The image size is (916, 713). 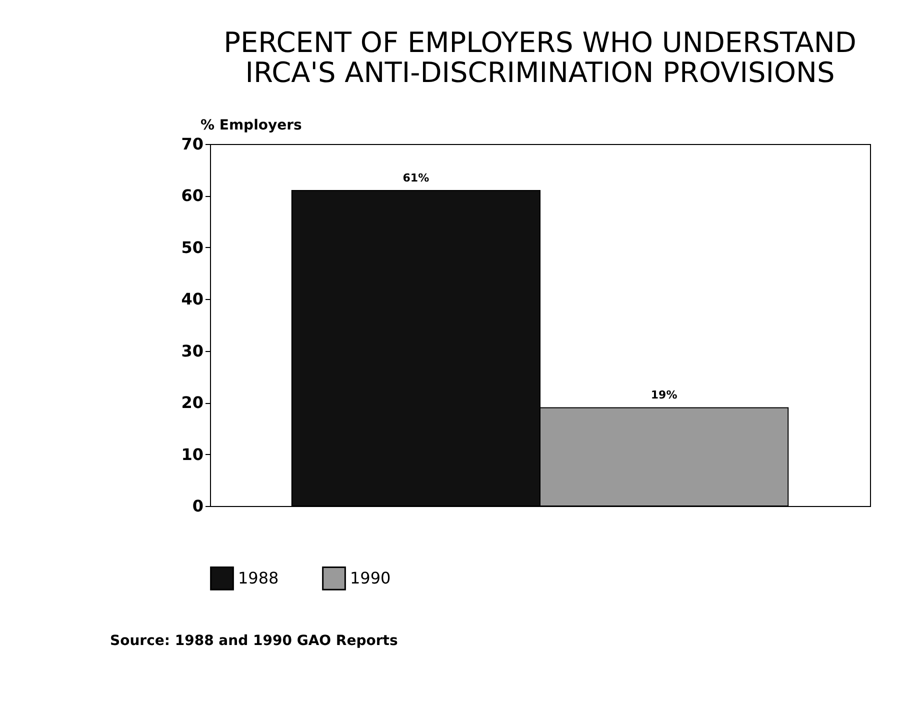 What do you see at coordinates (370, 578) in the screenshot?
I see `legend-label: 1990` at bounding box center [370, 578].